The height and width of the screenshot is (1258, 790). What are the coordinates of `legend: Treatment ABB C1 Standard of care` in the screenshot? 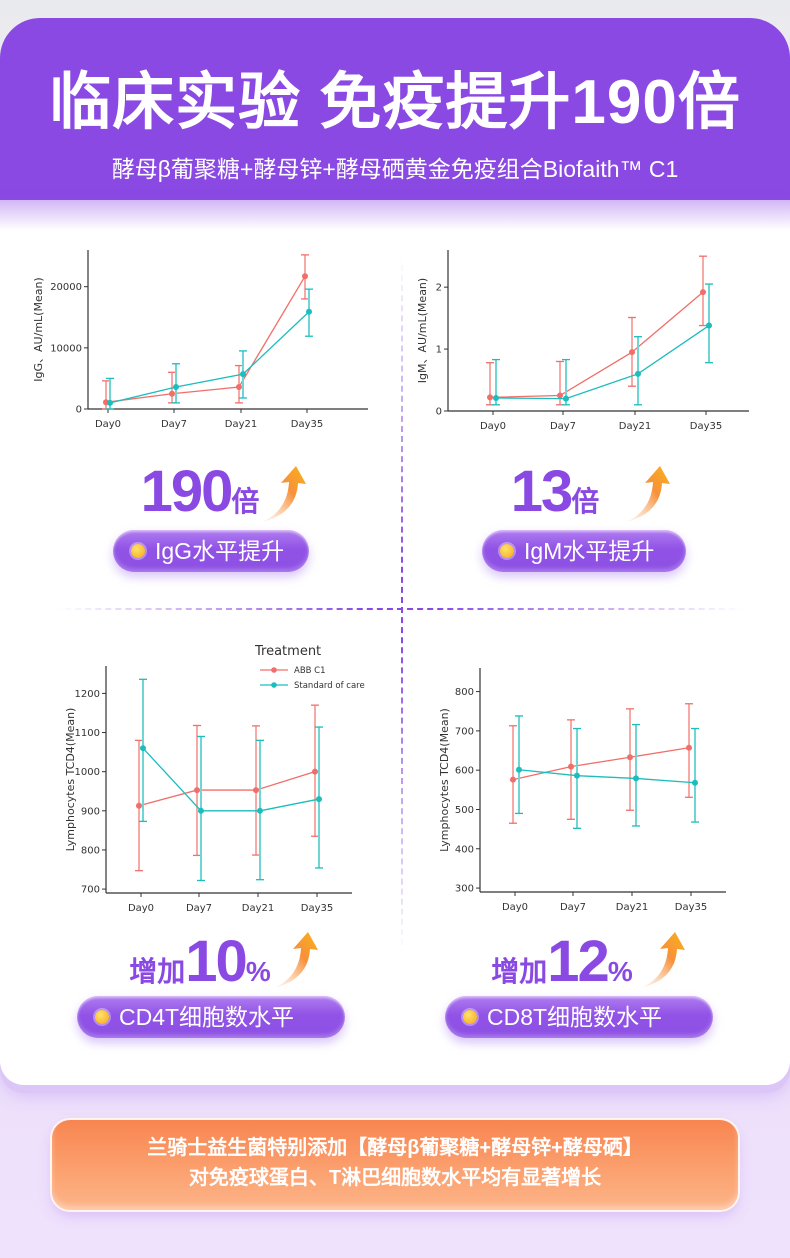 It's located at (309, 667).